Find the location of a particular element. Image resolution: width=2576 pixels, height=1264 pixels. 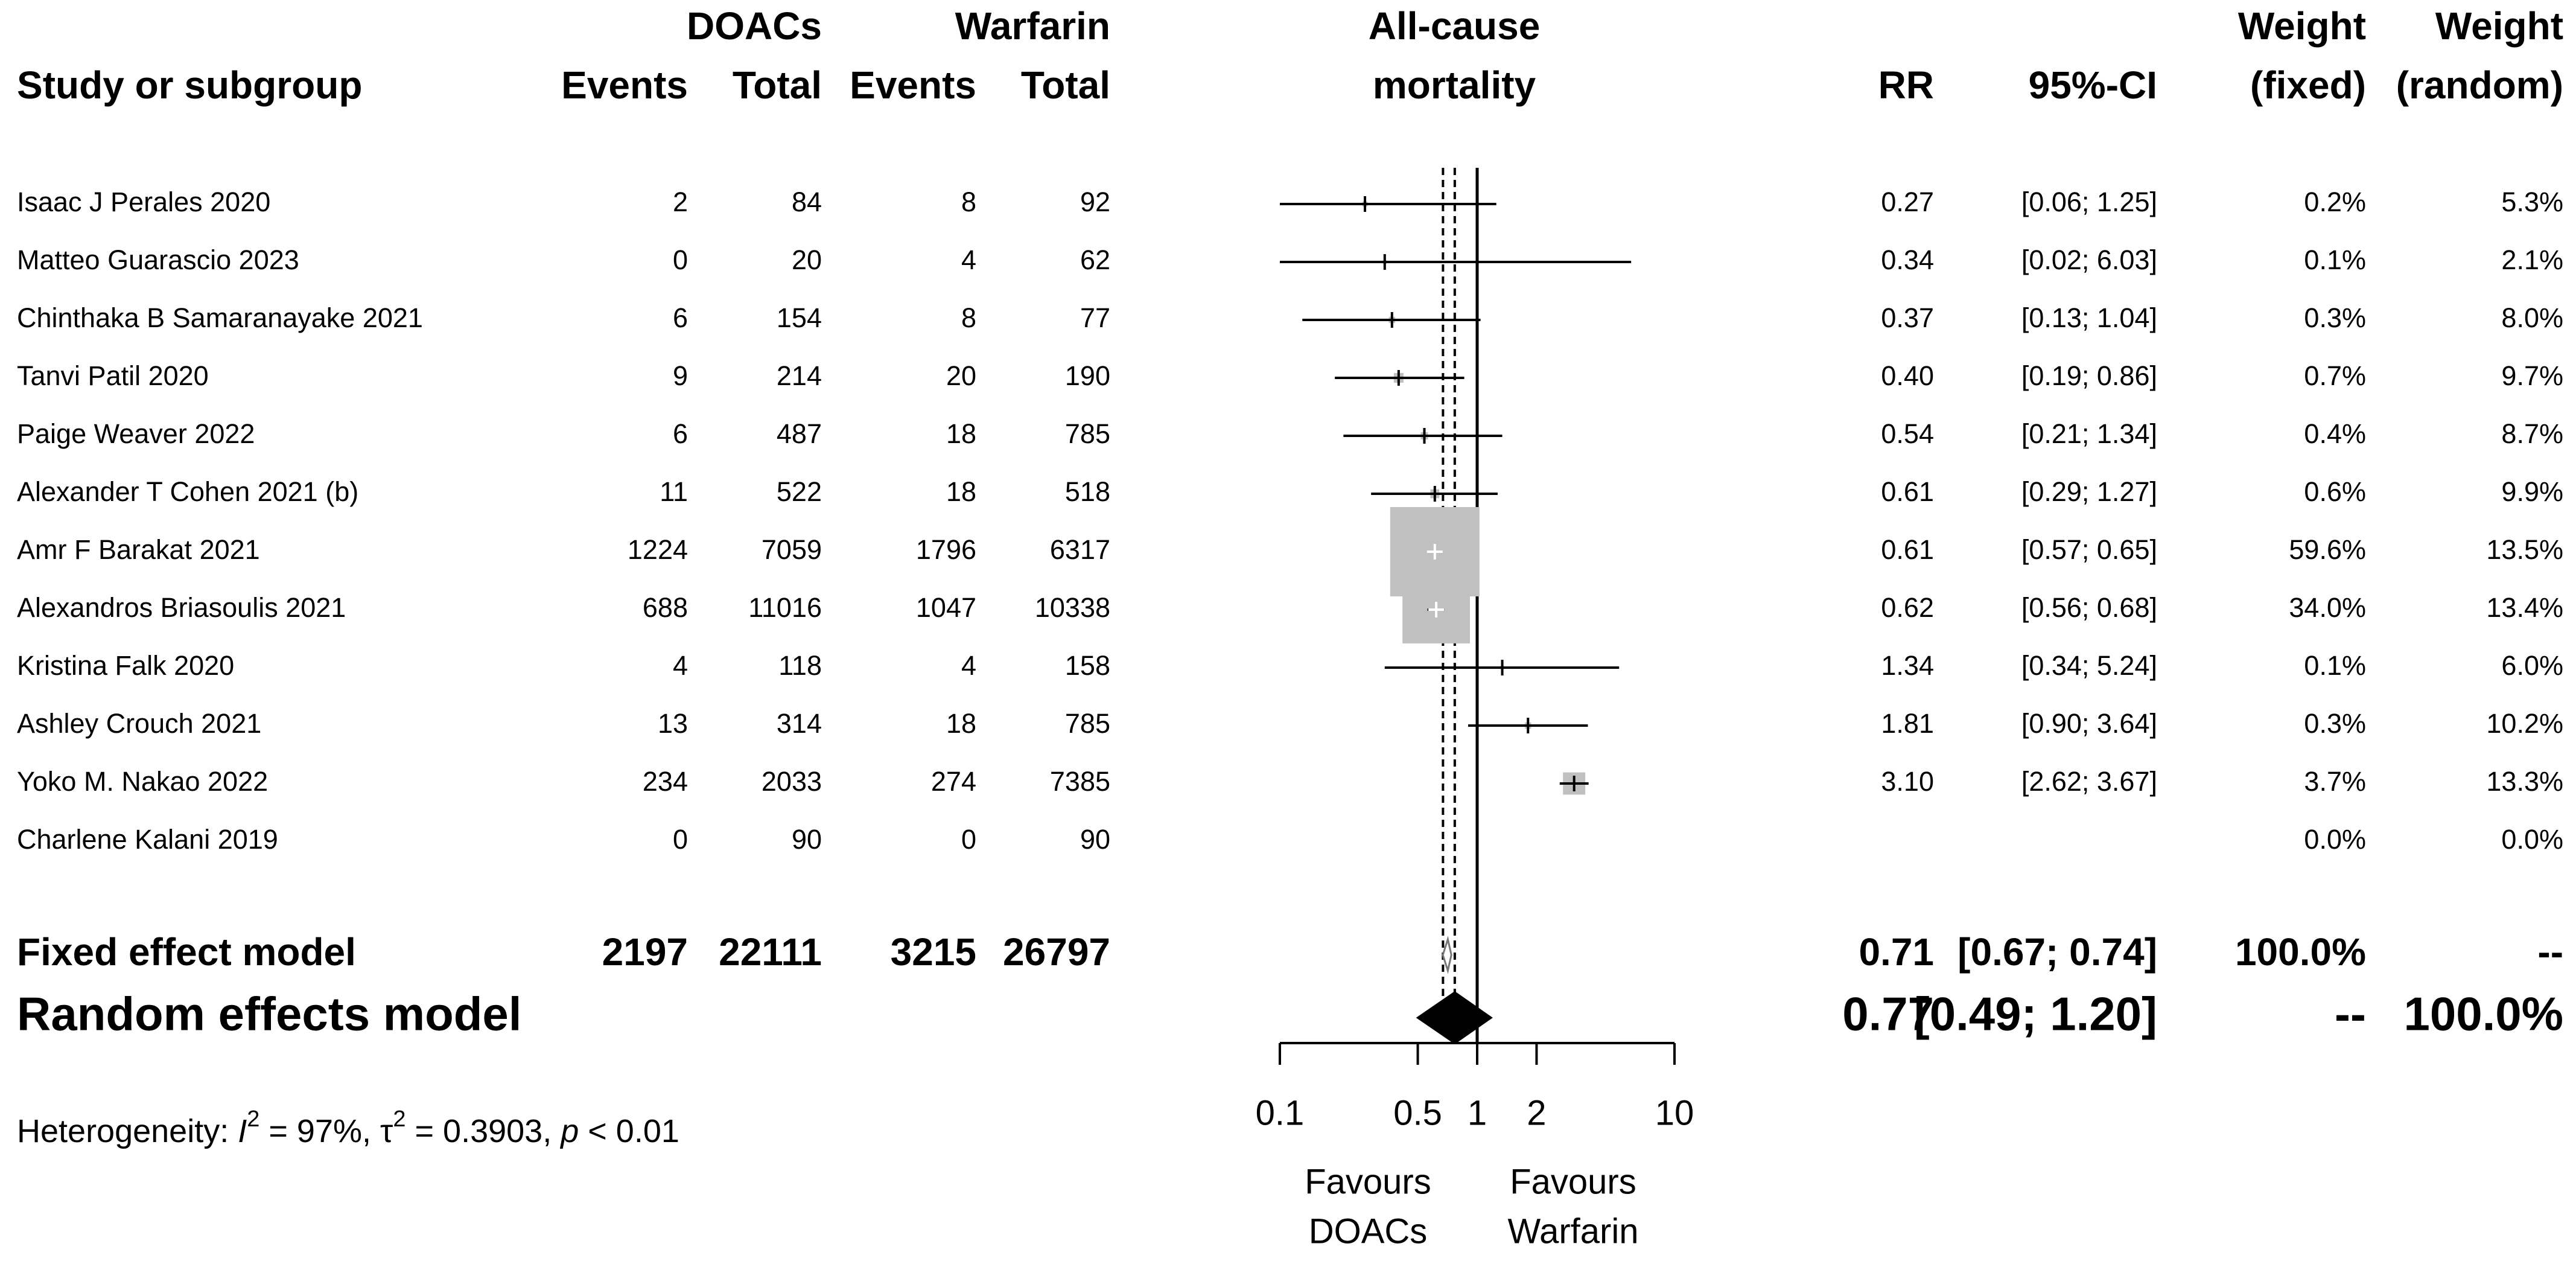

x-axis-tick-label: 2 is located at coordinates (1537, 1112).